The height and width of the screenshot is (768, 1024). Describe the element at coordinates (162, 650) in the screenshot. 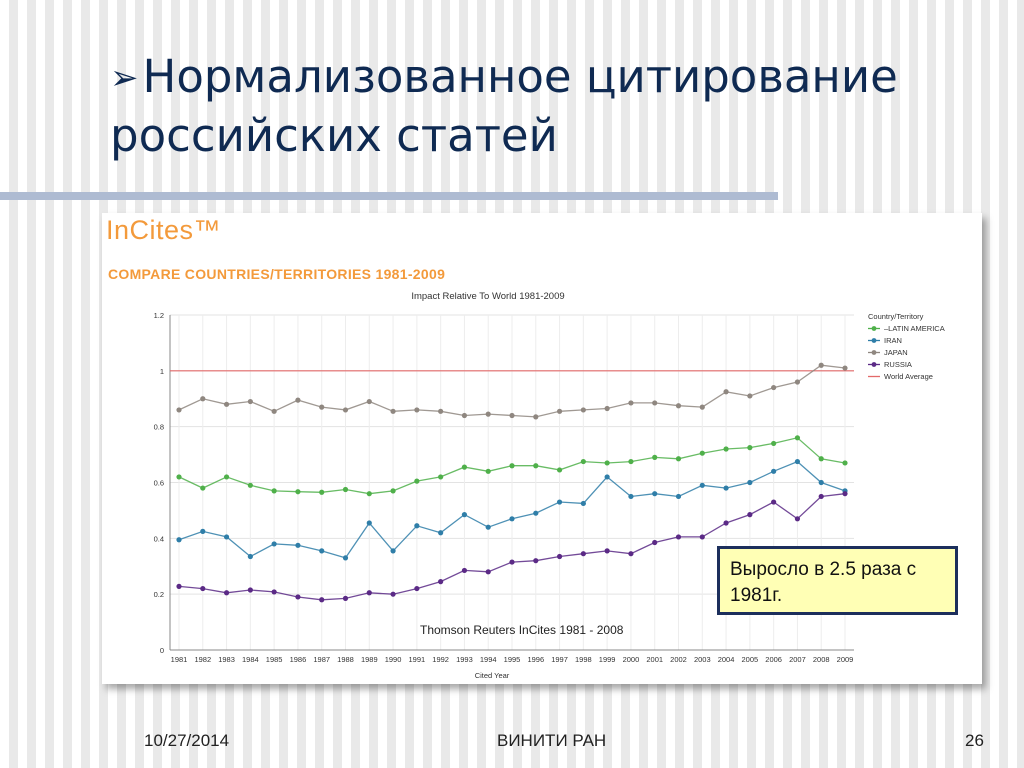

I see `y-tick-label: 0` at that location.